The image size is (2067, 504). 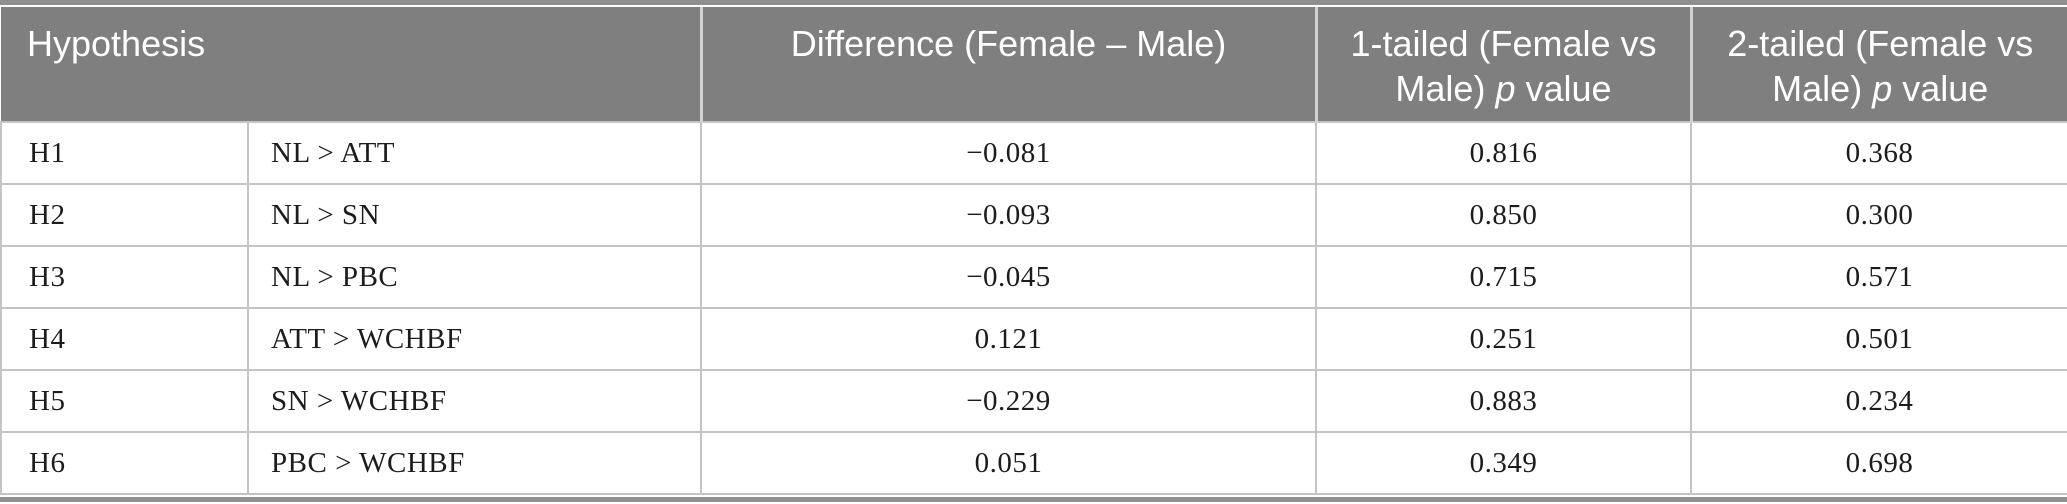 I want to click on column-header-difference: Difference (Female – Male), so click(x=1007, y=65).